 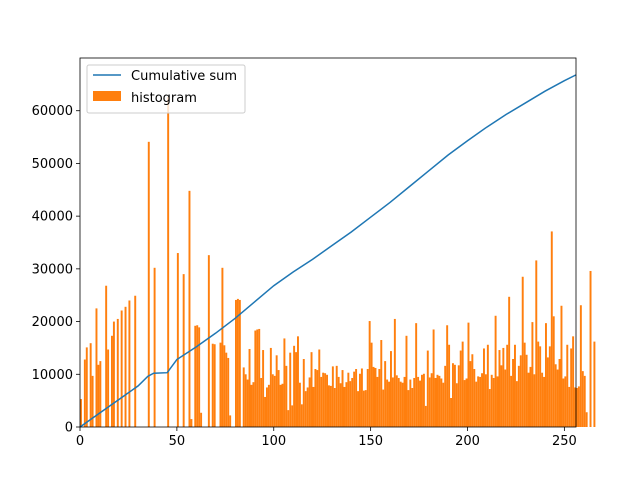 What do you see at coordinates (164, 98) in the screenshot?
I see `legend-label-histogram: histogram` at bounding box center [164, 98].